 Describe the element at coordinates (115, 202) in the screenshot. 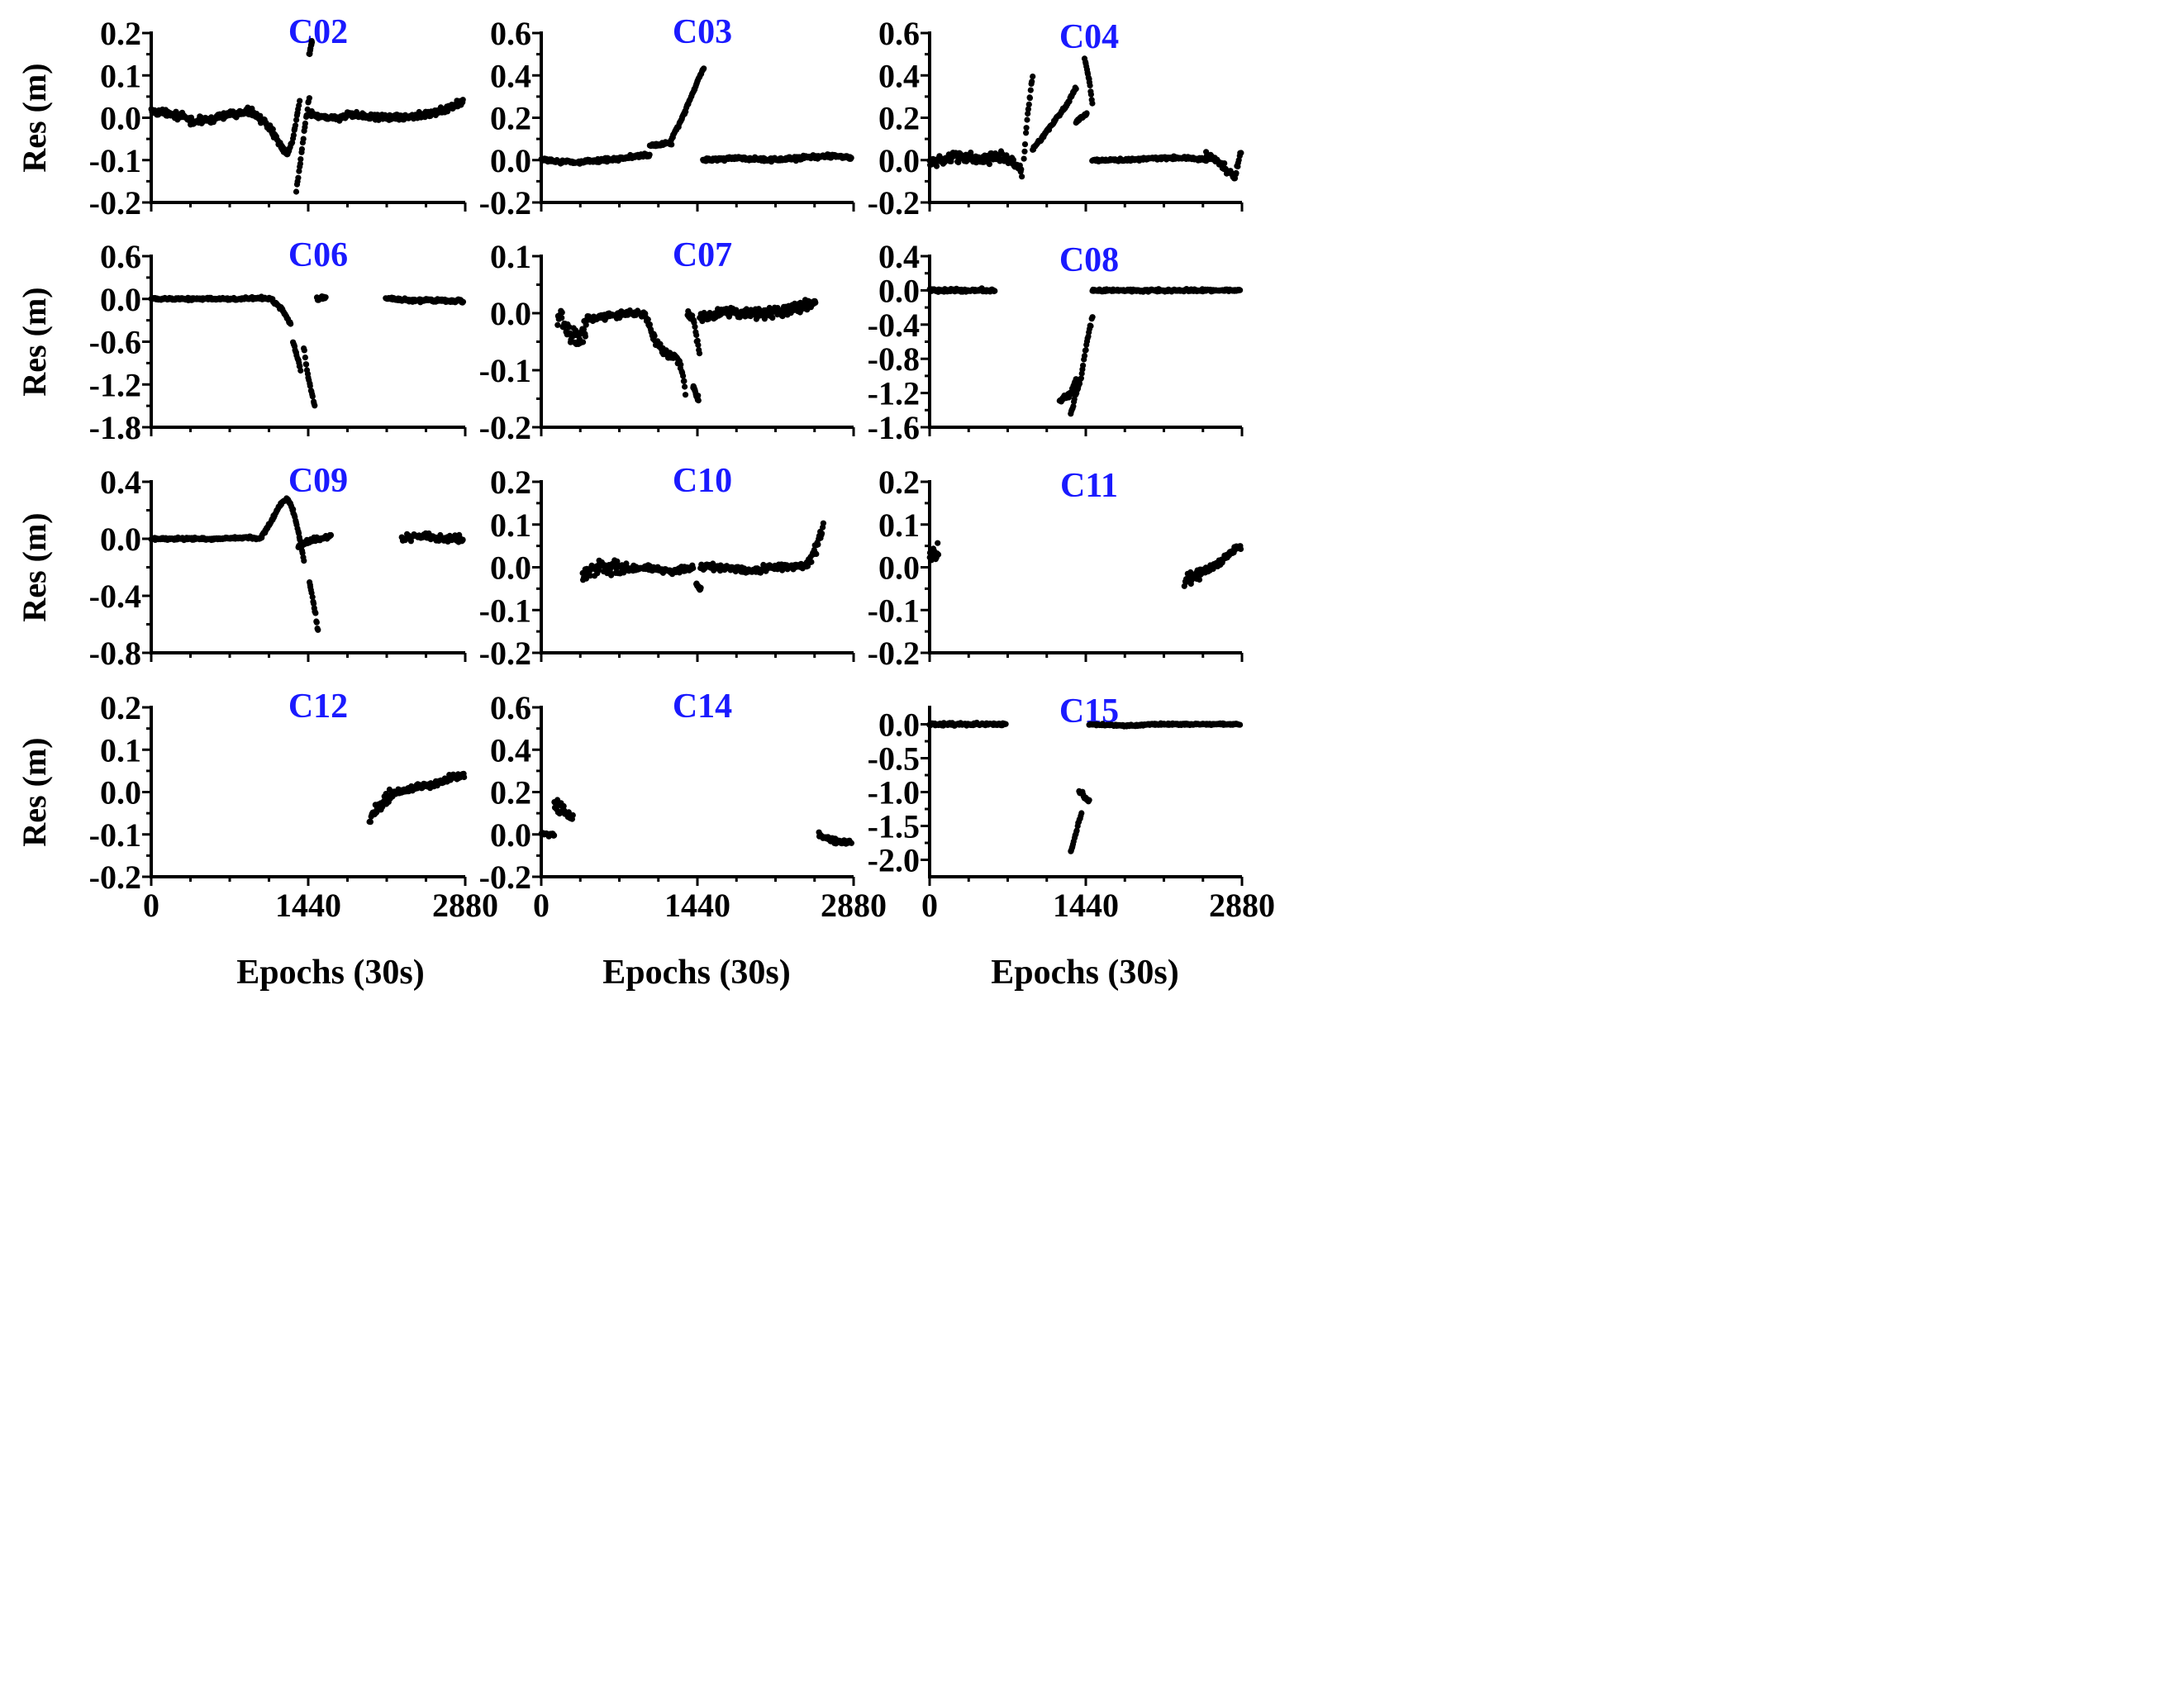

I see `y-tick-label-c02: -0.2` at that location.